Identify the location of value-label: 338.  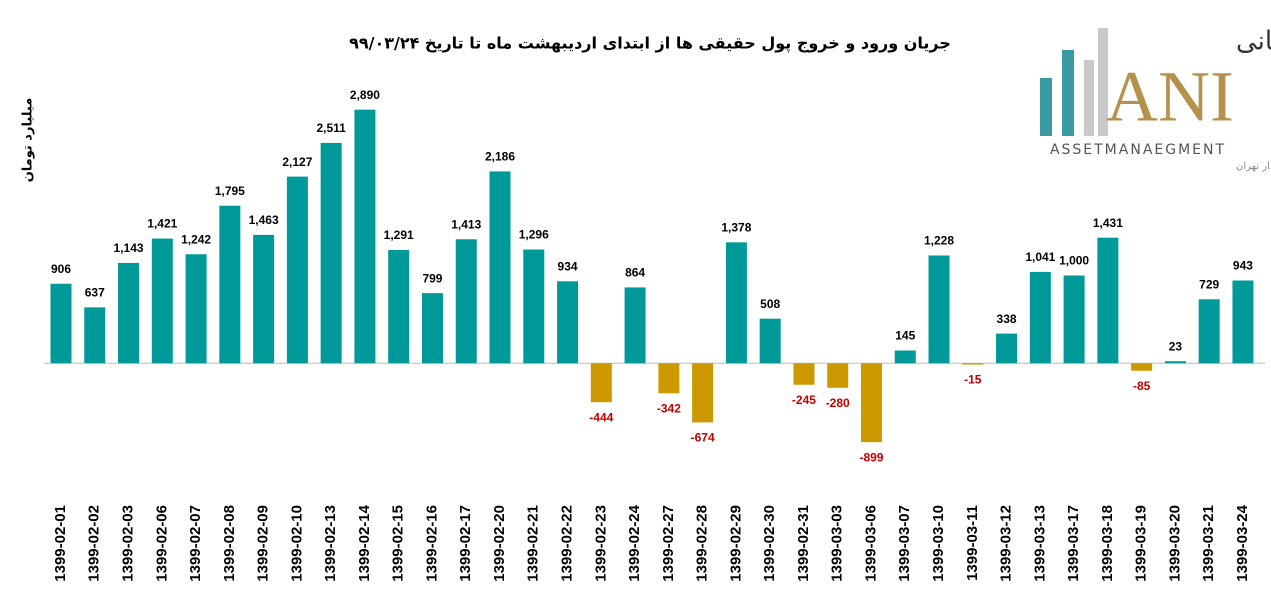
(1007, 319).